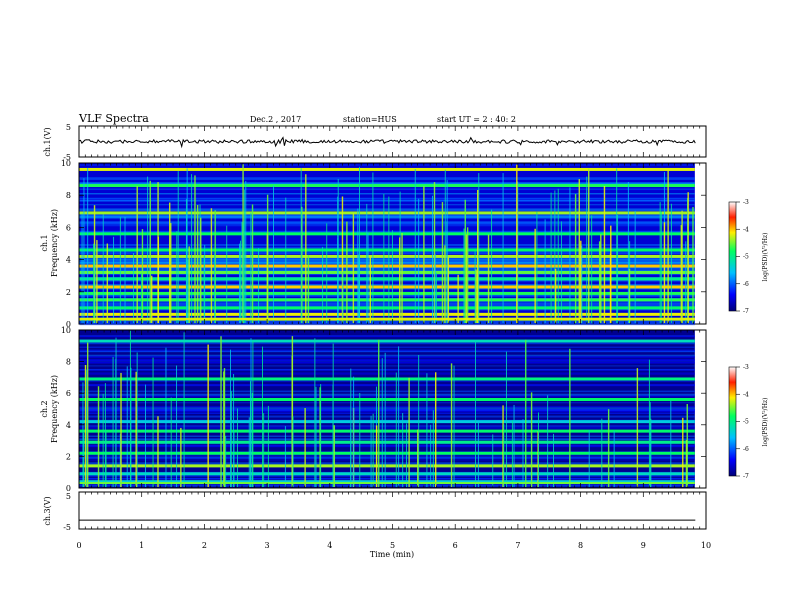 The image size is (792, 612). What do you see at coordinates (375, 511) in the screenshot?
I see `panel-ch3-waveform: 5 -5 ch.3(V)` at bounding box center [375, 511].